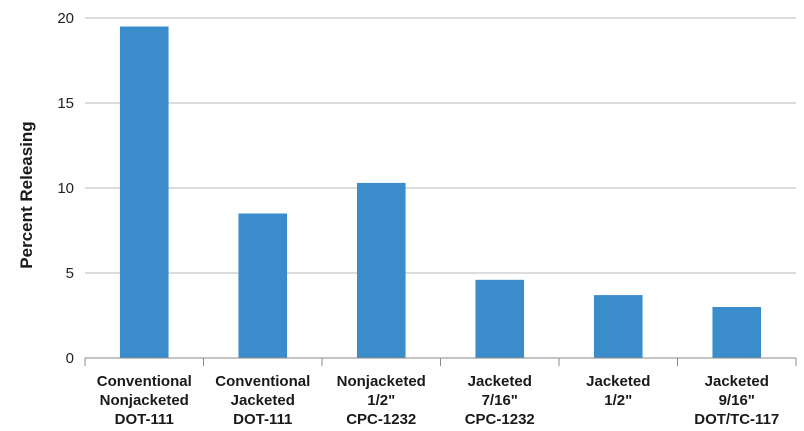 This screenshot has height=431, width=804. Describe the element at coordinates (26, 194) in the screenshot. I see `y-axis-title: Percent Releasing` at that location.